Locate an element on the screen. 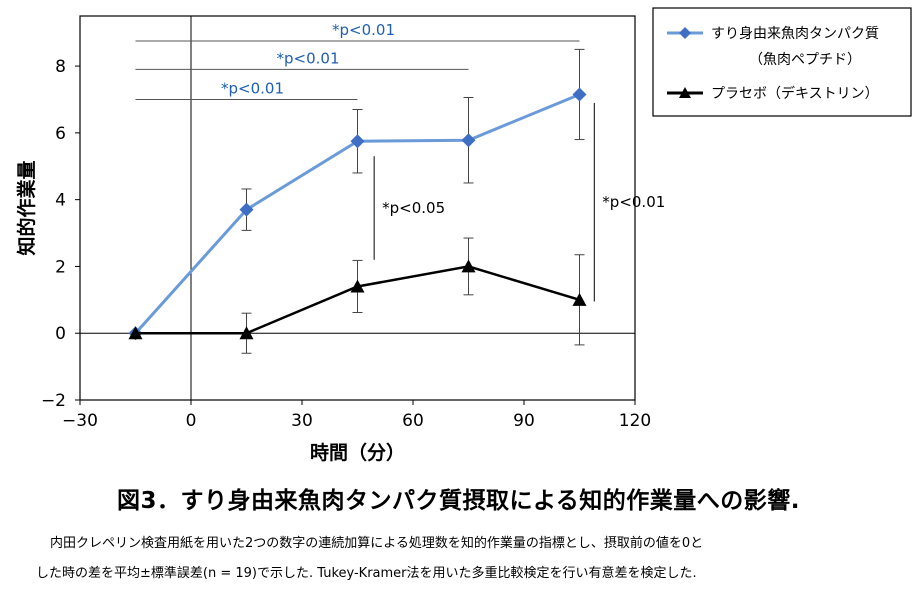  y-tick-label: 0 is located at coordinates (60, 334).